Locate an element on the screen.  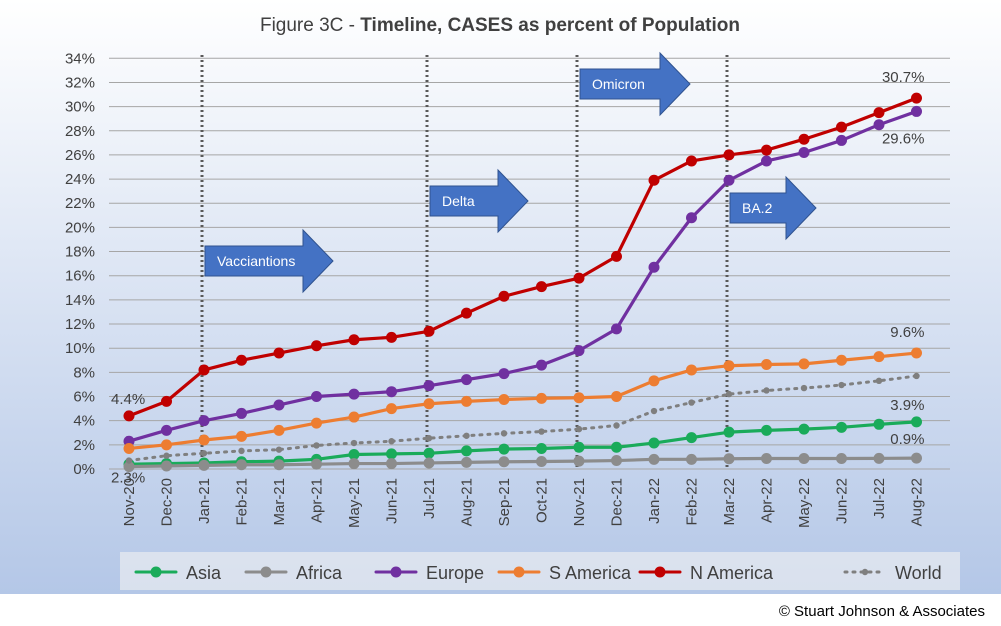
chart-title-main: Timeline, CASES as percent of Population is located at coordinates (550, 25).